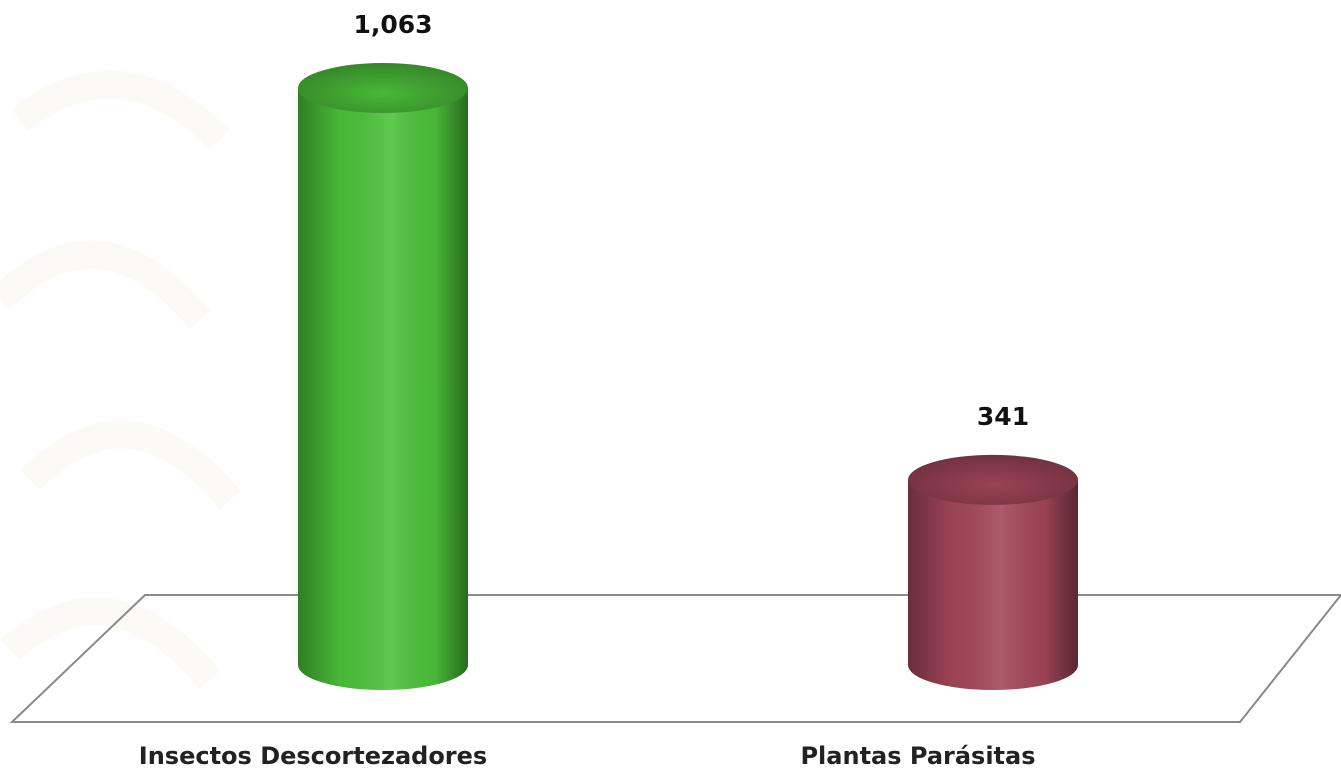 The height and width of the screenshot is (775, 1341). I want to click on x-tick-label: Plantas Parásitas, so click(917, 756).